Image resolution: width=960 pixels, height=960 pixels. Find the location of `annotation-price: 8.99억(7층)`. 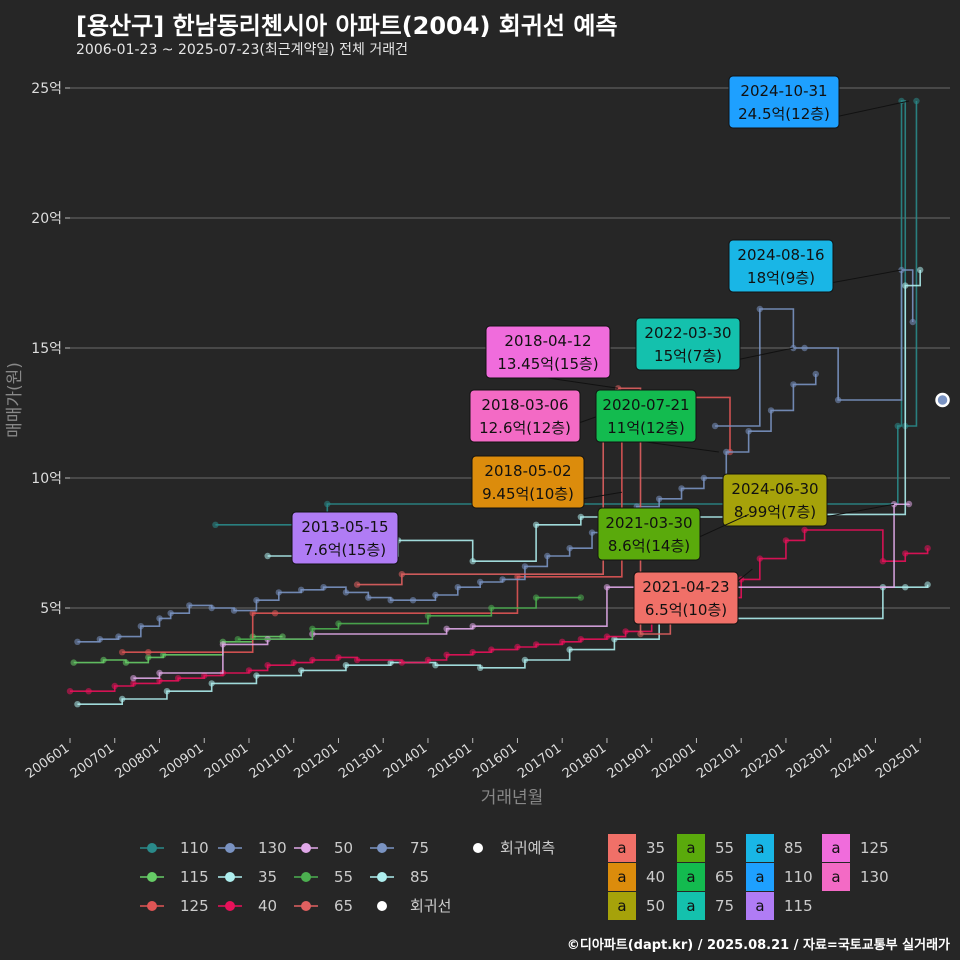

annotation-price: 8.99억(7층) is located at coordinates (775, 512).